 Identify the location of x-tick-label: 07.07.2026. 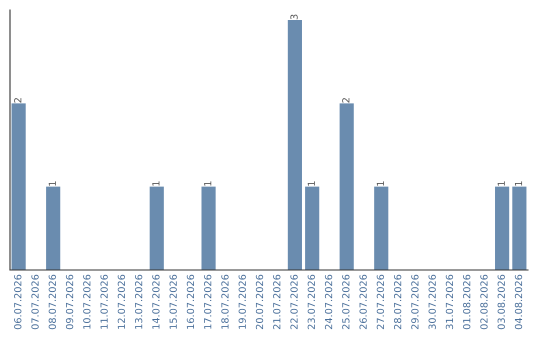
(35, 302).